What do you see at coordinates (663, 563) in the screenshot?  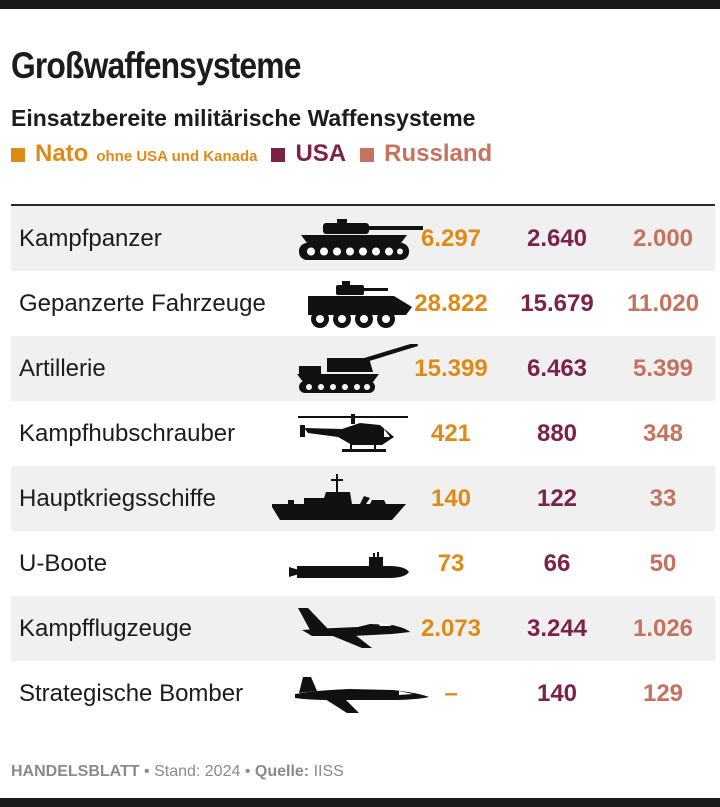 I see `value-russland: 50` at bounding box center [663, 563].